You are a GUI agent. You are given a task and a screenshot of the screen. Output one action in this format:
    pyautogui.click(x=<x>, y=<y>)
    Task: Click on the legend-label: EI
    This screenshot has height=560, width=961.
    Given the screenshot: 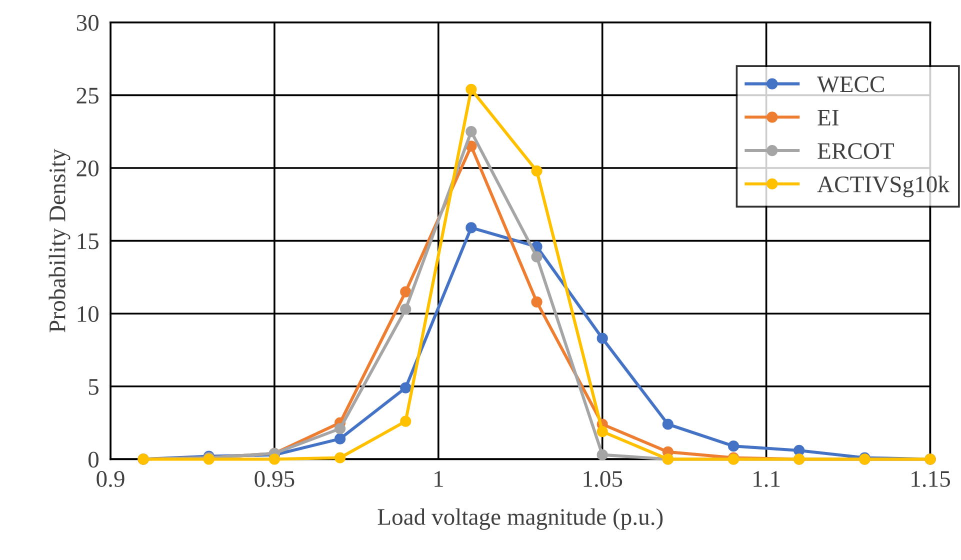 What is the action you would take?
    pyautogui.click(x=828, y=118)
    